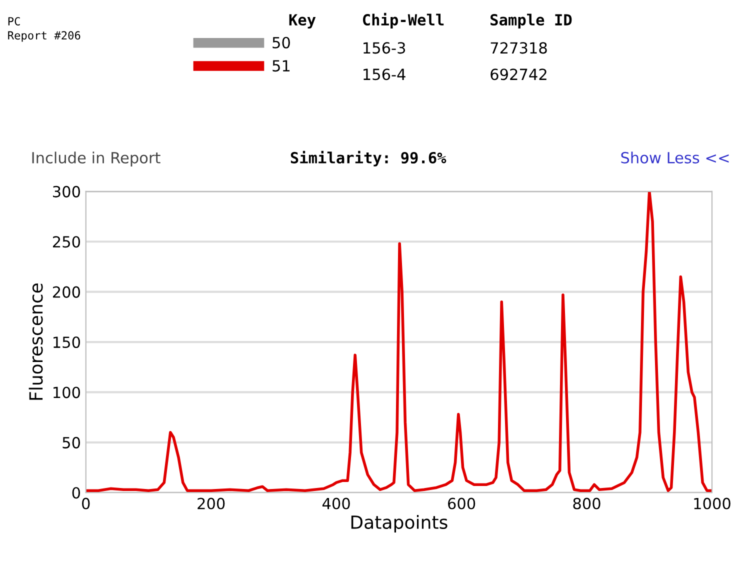 The image size is (734, 563). What do you see at coordinates (368, 158) in the screenshot?
I see `text: Similarity: 99.6%` at bounding box center [368, 158].